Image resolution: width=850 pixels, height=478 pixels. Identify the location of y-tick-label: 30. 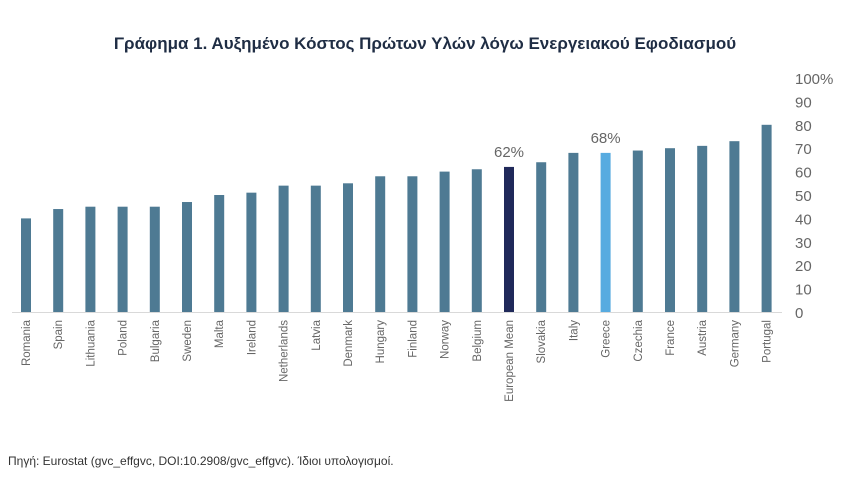
(803, 243).